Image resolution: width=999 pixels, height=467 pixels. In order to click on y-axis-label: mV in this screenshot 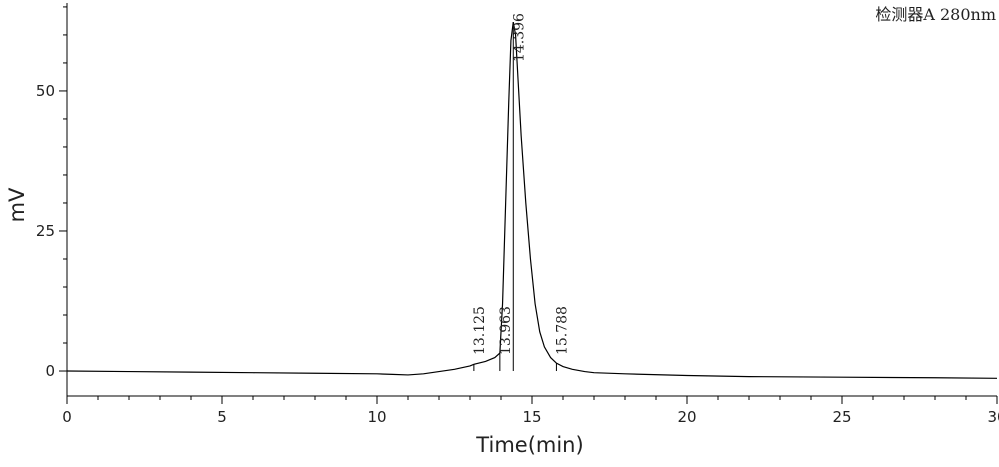, I will do `click(17, 204)`.